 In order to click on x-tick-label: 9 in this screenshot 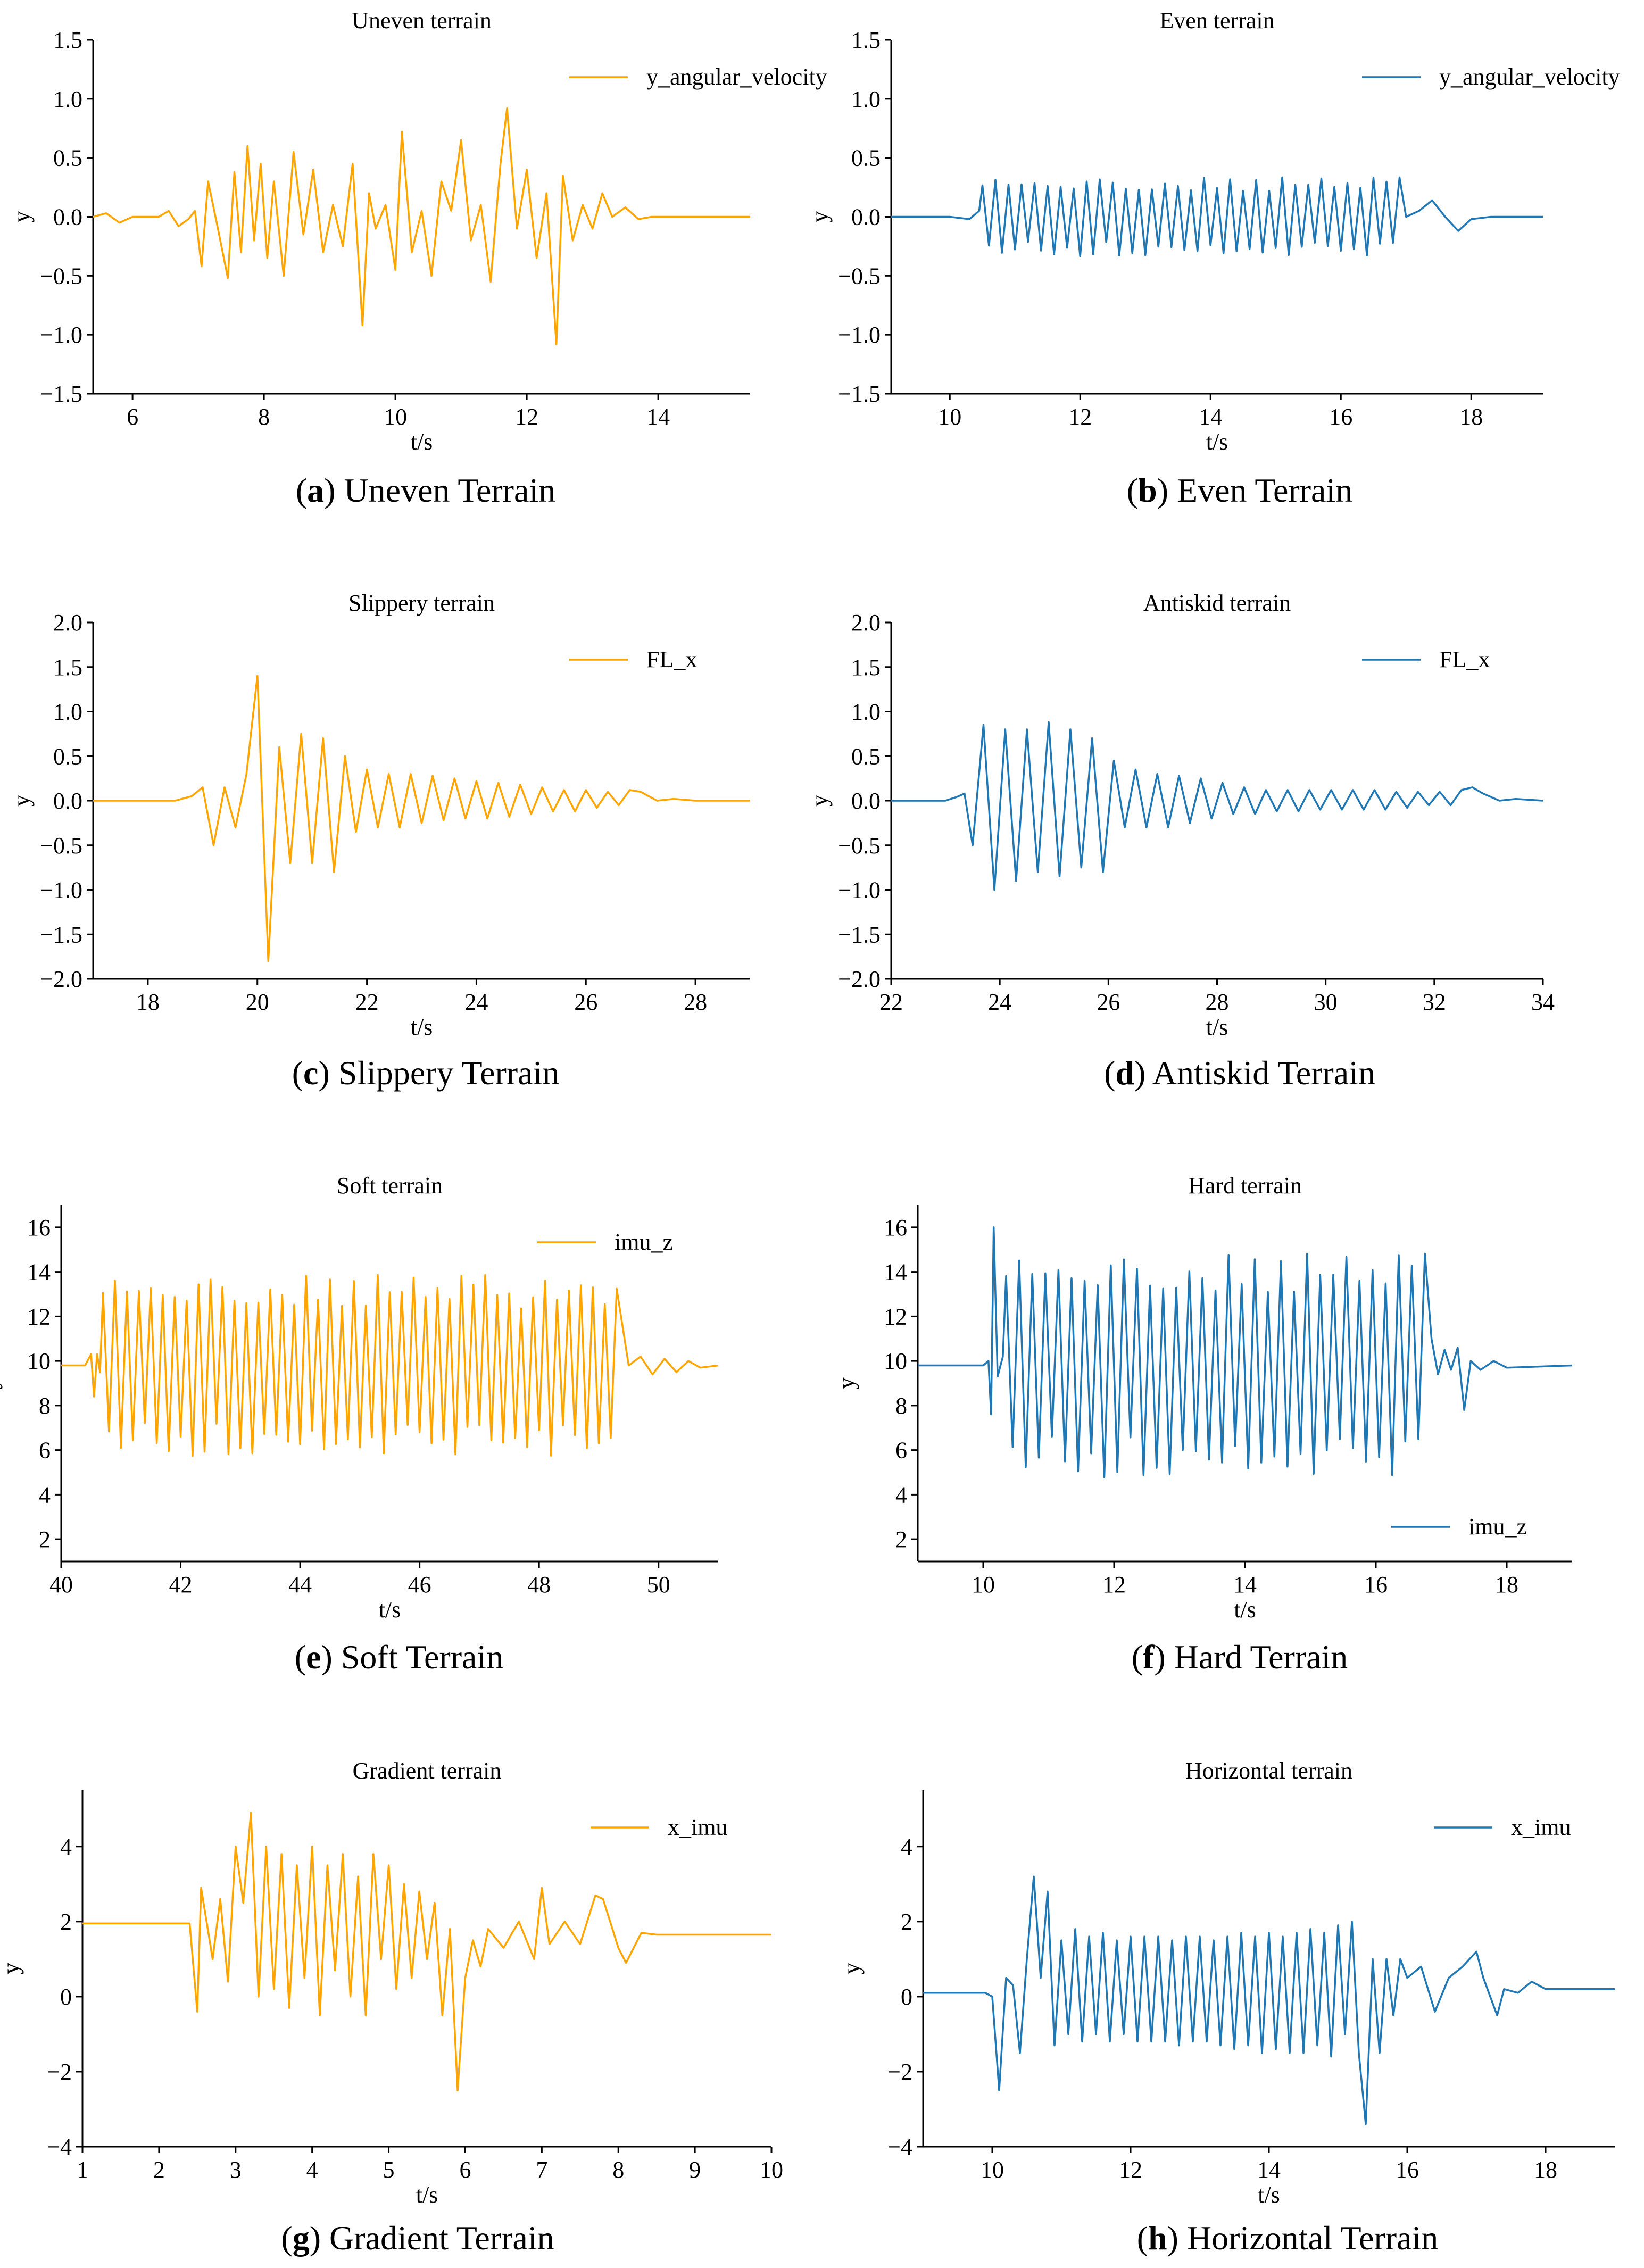, I will do `click(695, 2170)`.